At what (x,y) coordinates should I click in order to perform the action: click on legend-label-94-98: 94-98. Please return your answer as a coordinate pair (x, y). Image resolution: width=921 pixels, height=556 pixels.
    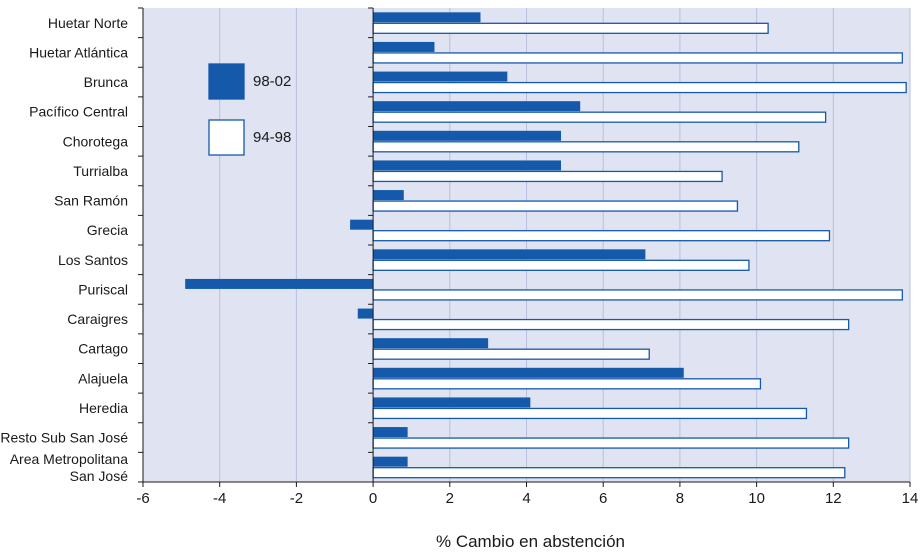
    Looking at the image, I should click on (272, 137).